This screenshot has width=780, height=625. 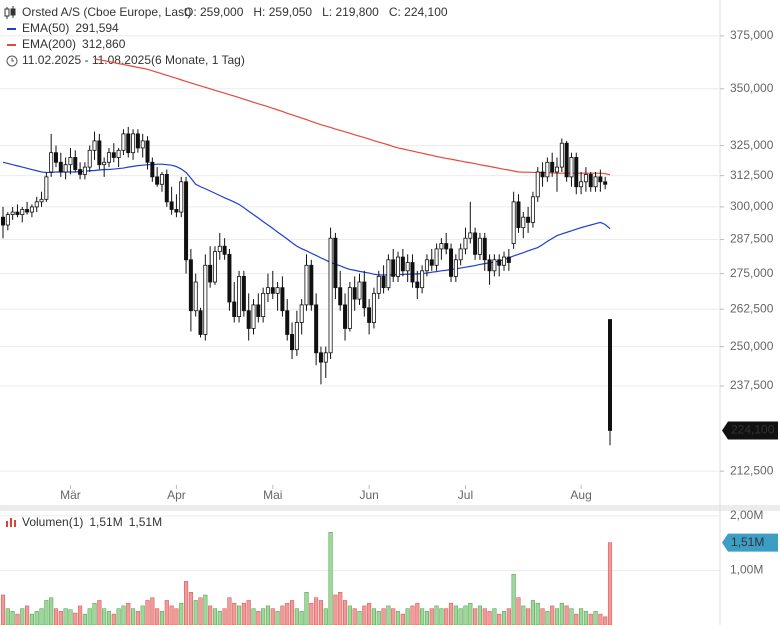 I want to click on quote-value: L: 219,800, so click(x=350, y=12).